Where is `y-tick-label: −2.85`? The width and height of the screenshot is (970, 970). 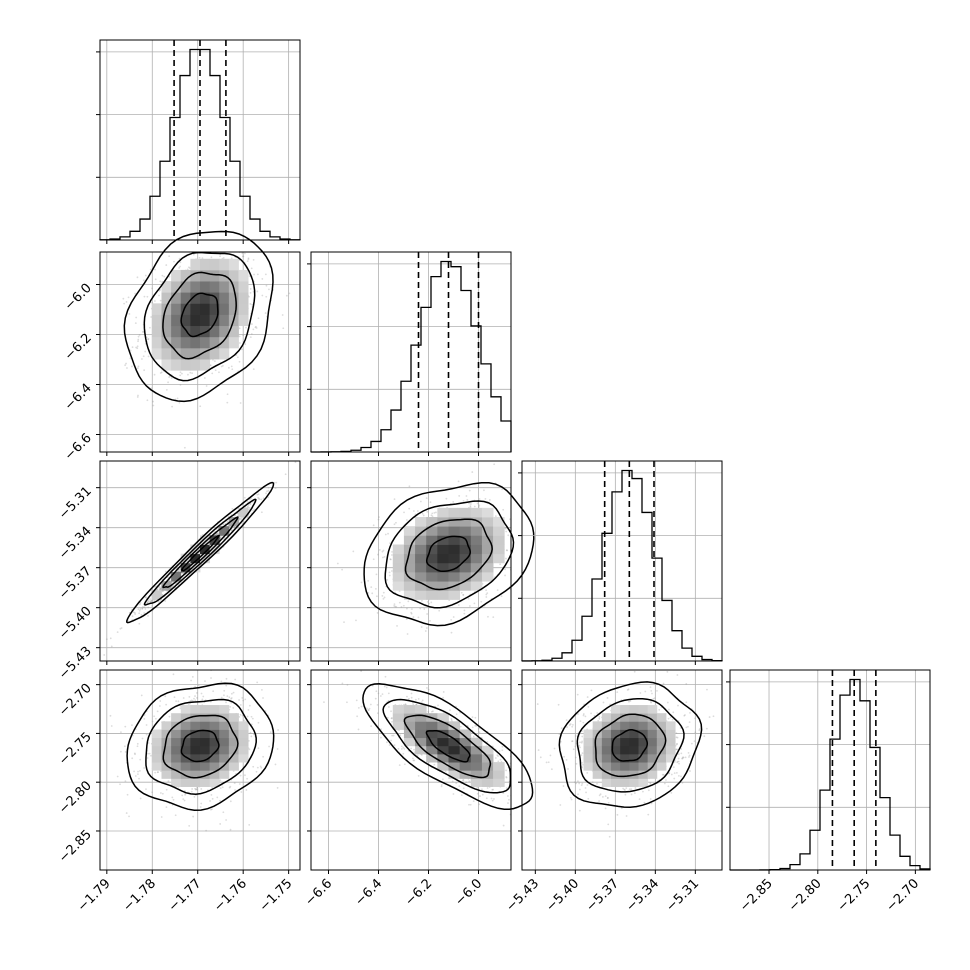
y-tick-label: −2.85 is located at coordinates (75, 846).